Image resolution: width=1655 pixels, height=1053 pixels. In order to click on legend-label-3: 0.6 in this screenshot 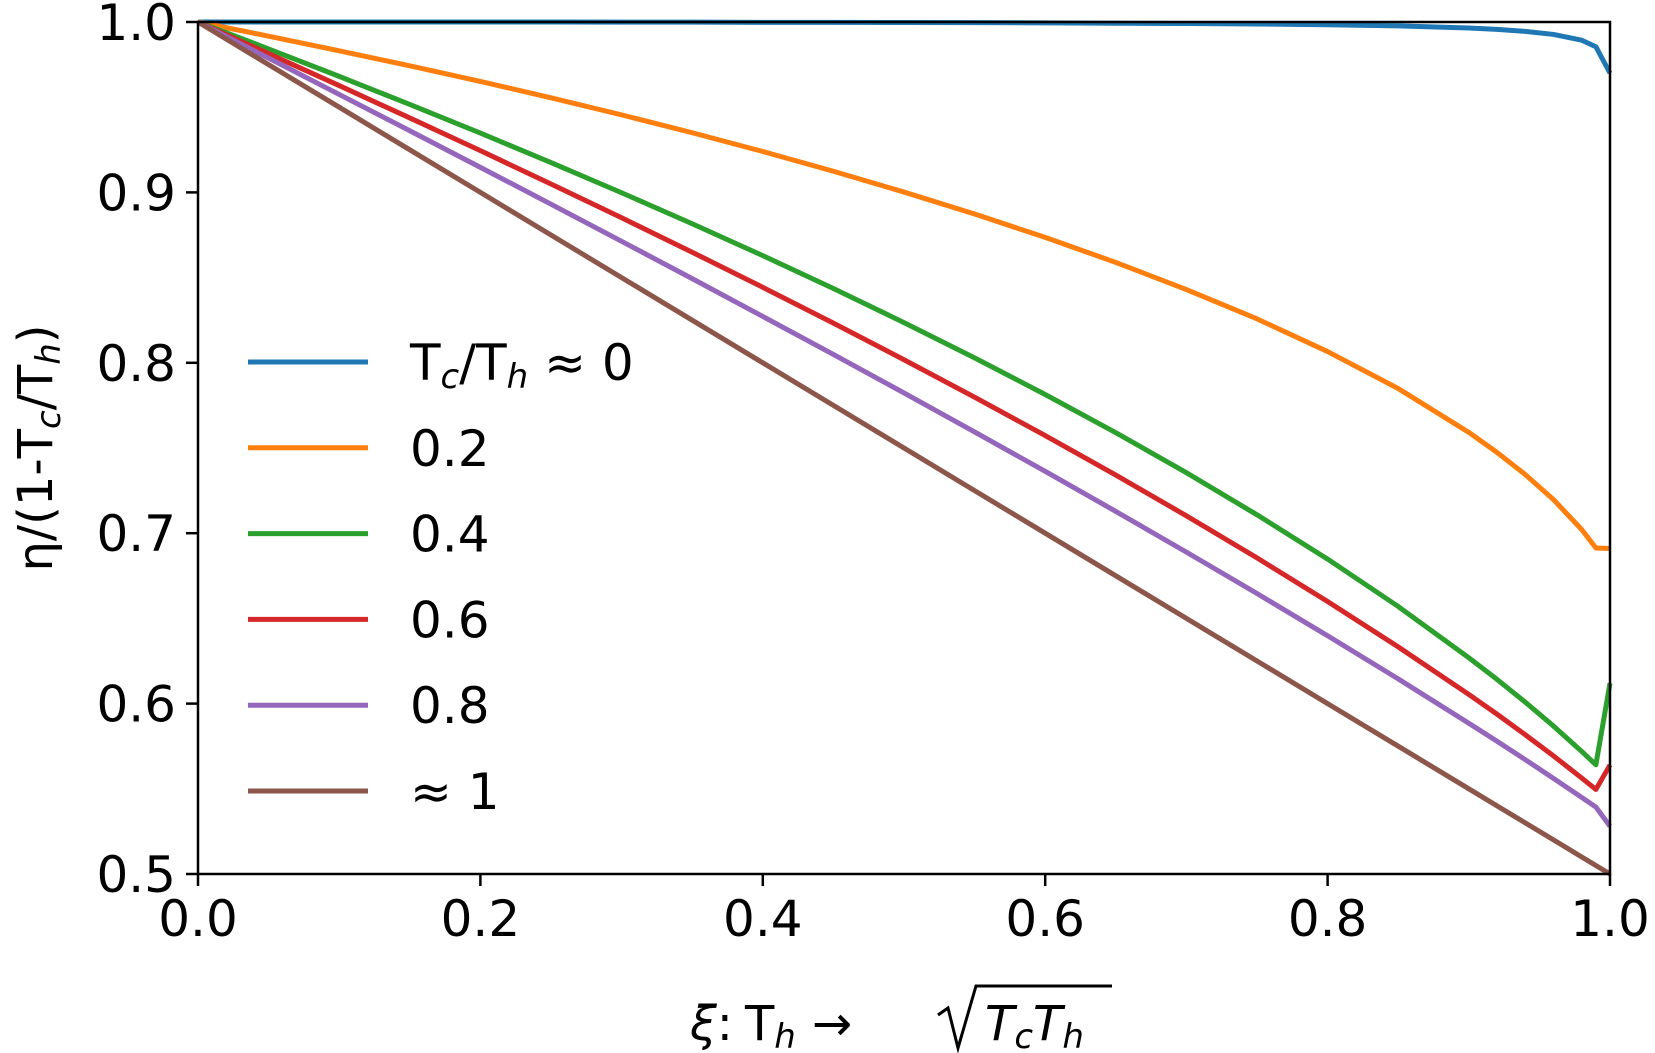, I will do `click(450, 620)`.